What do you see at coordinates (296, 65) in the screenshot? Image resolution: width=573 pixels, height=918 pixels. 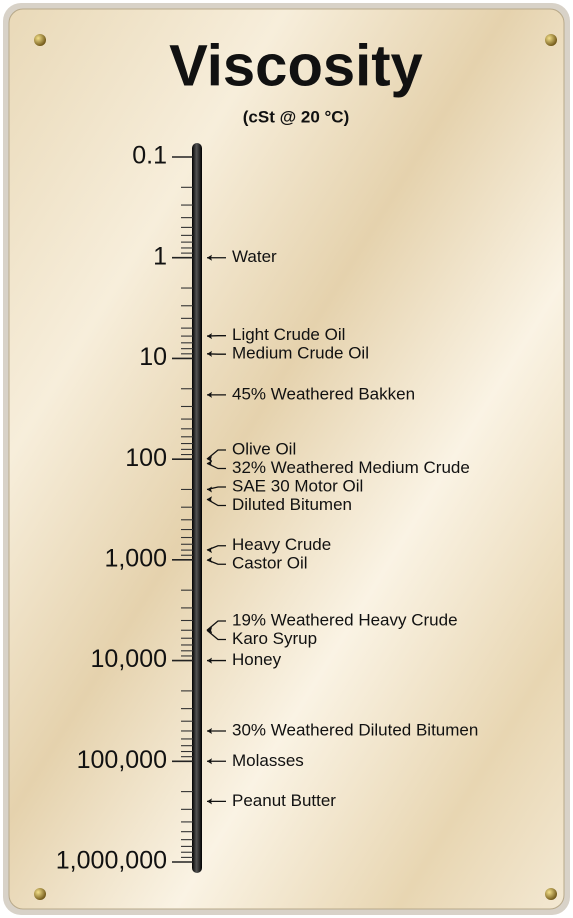 I see `chart-title: Viscosity` at bounding box center [296, 65].